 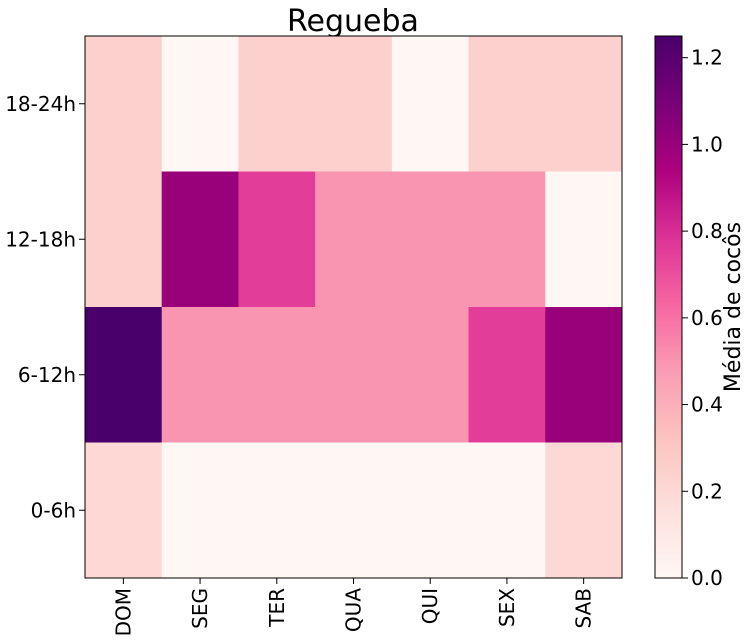 I want to click on chart-title: Regueba, so click(x=353, y=21).